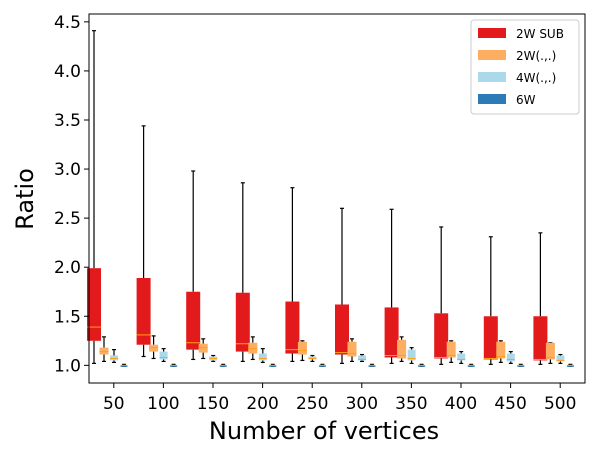 The height and width of the screenshot is (456, 598). Describe the element at coordinates (411, 404) in the screenshot. I see `x-tick-label: 350` at that location.